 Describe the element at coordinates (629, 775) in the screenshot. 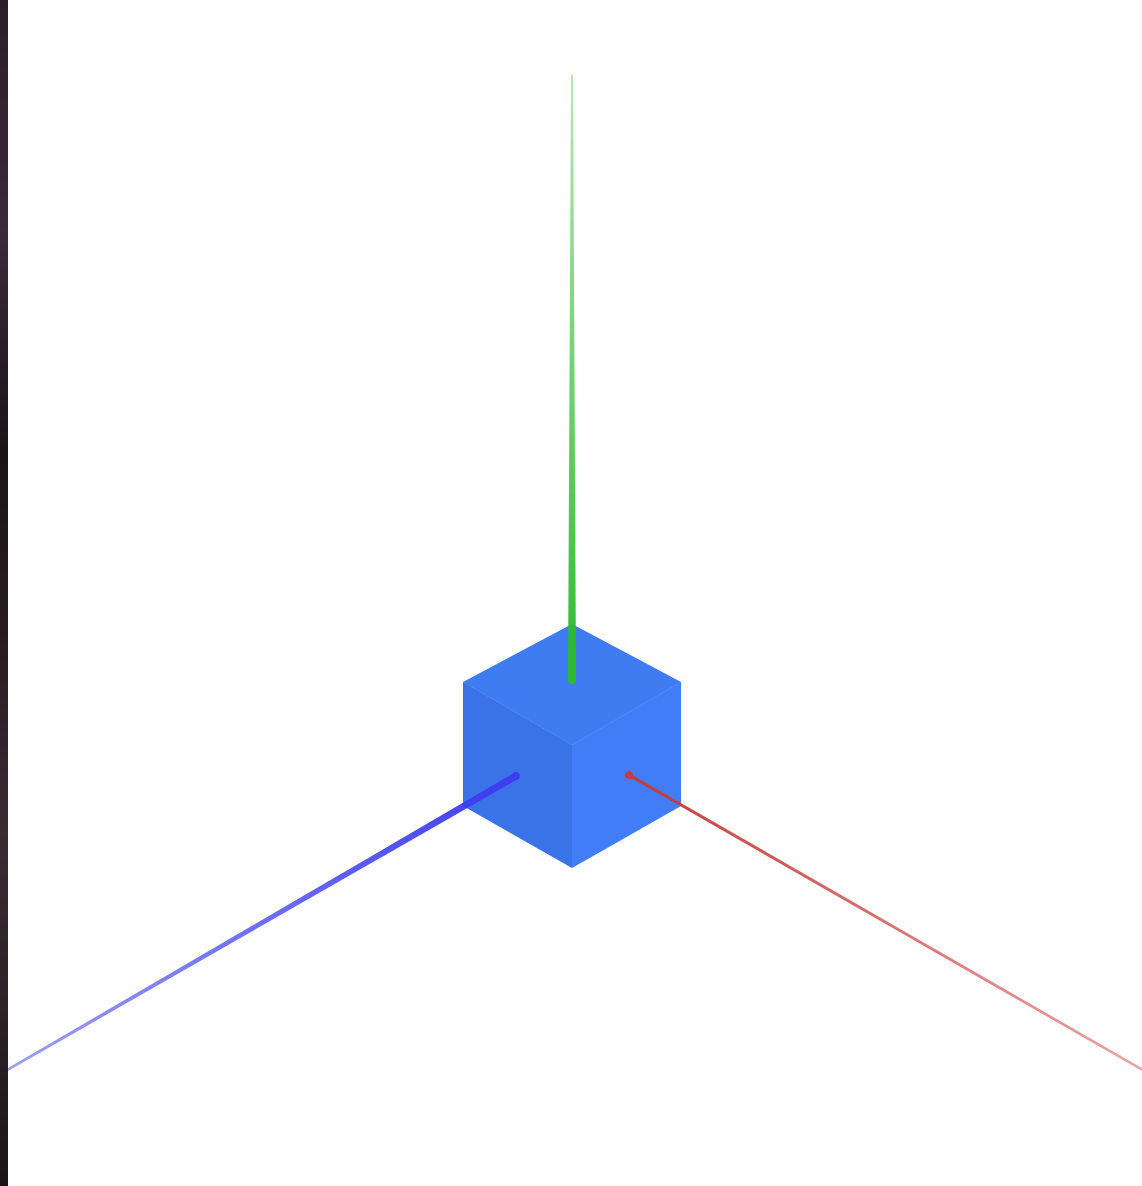

I see `x-axis-cap` at that location.